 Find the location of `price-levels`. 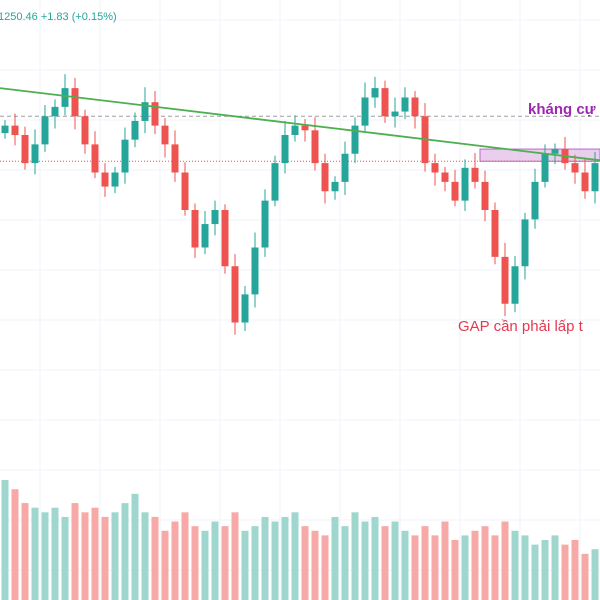

price-levels is located at coordinates (300, 138).